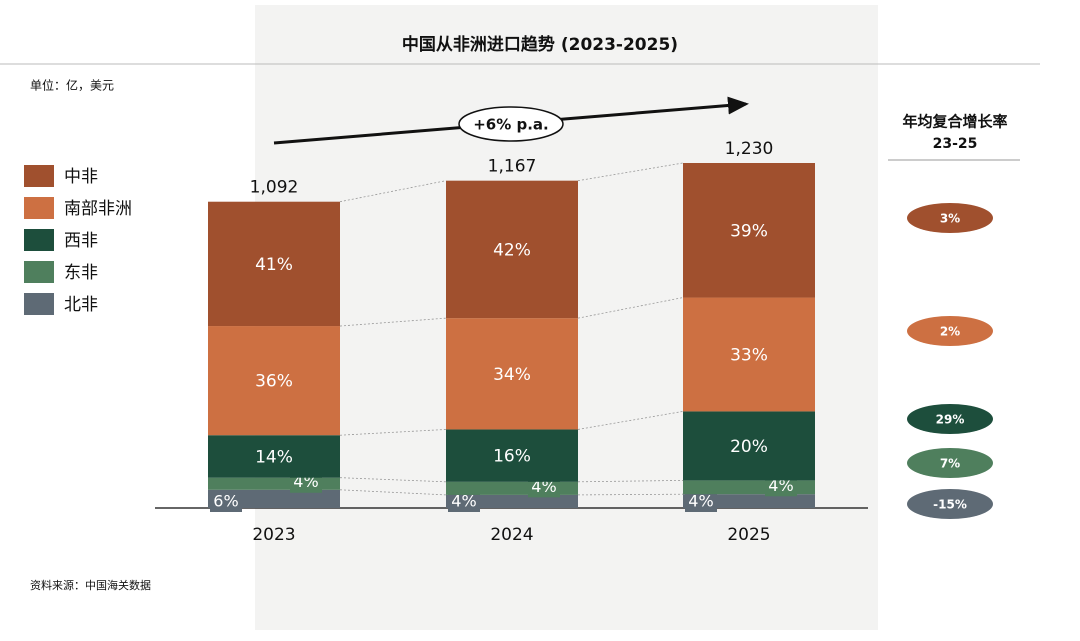  What do you see at coordinates (81, 273) in the screenshot?
I see `legend-label: 东非` at bounding box center [81, 273].